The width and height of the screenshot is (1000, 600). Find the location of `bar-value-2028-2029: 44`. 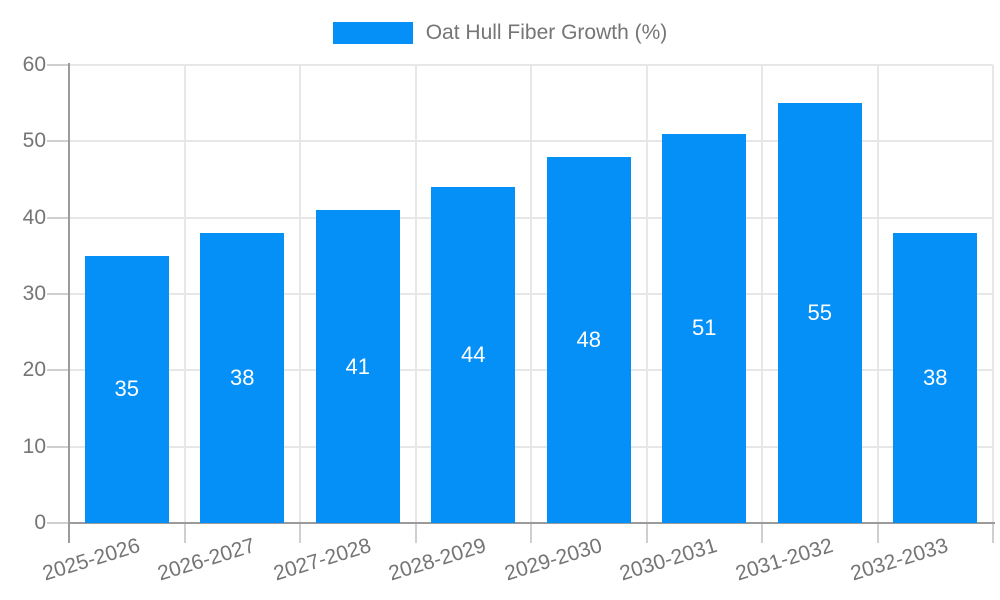

bar-value-2028-2029: 44 is located at coordinates (473, 355).